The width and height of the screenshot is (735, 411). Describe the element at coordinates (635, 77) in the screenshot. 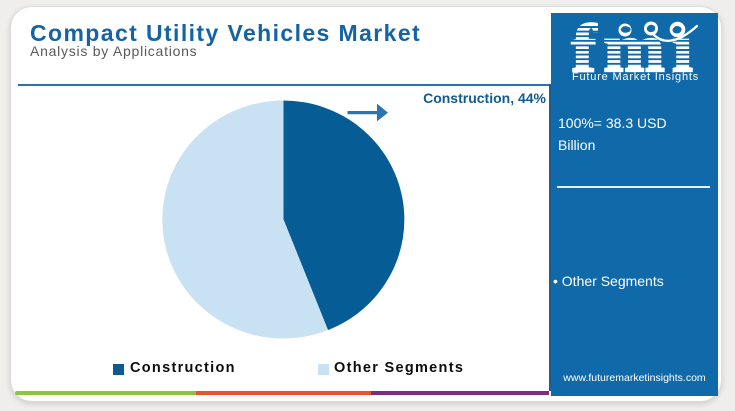

I see `svg-text: Future Market Insights` at that location.